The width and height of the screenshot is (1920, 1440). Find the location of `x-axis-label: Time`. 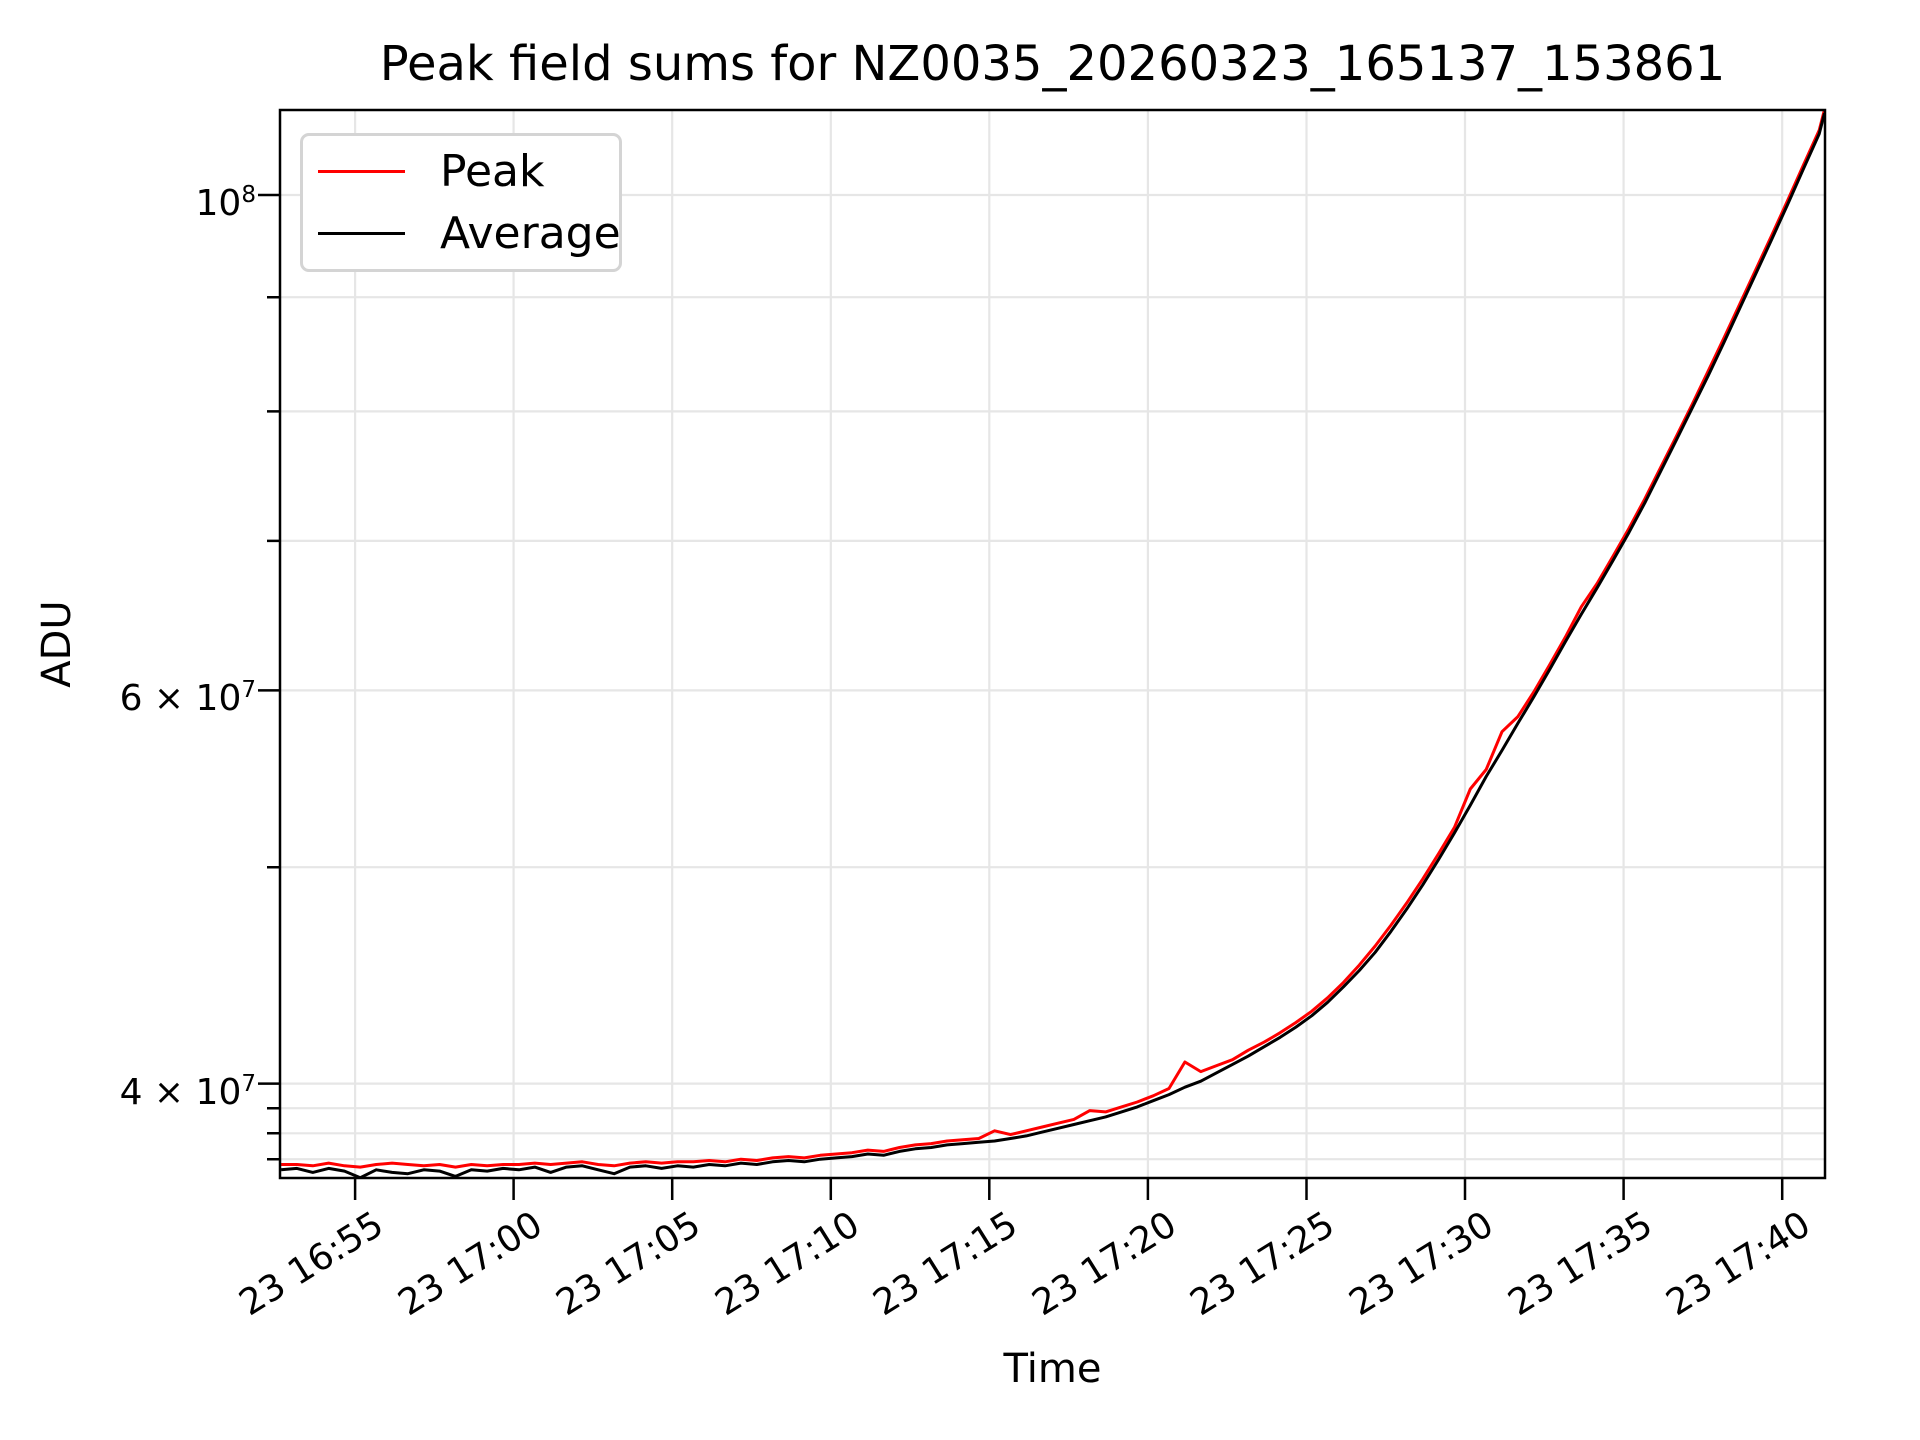

x-axis-label: Time is located at coordinates (1052, 1369).